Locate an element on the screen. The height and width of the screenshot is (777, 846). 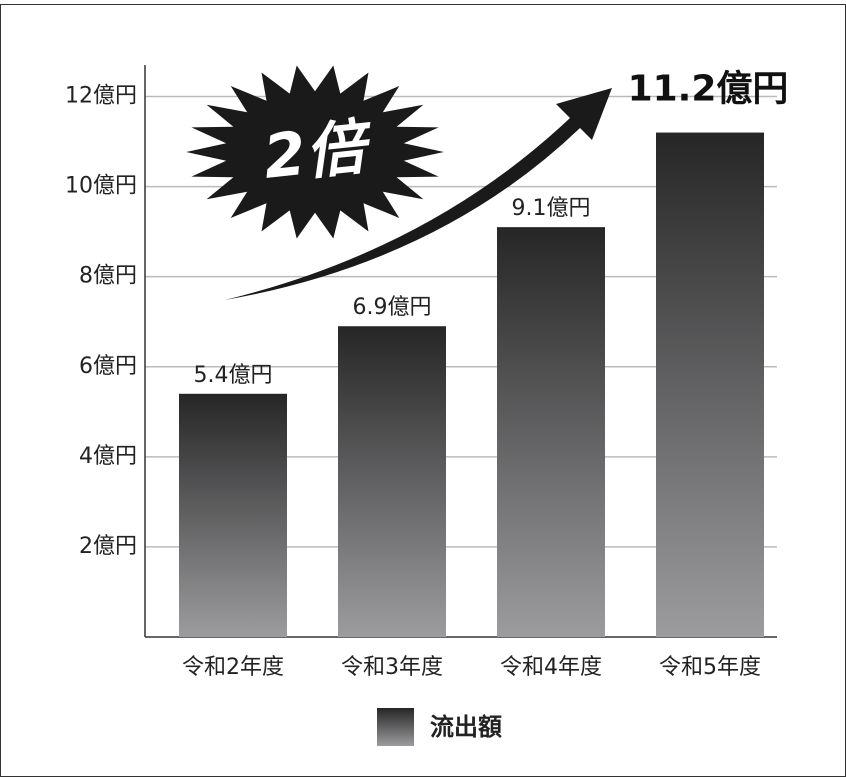
y-tick-label: 12億円 is located at coordinates (101, 96).